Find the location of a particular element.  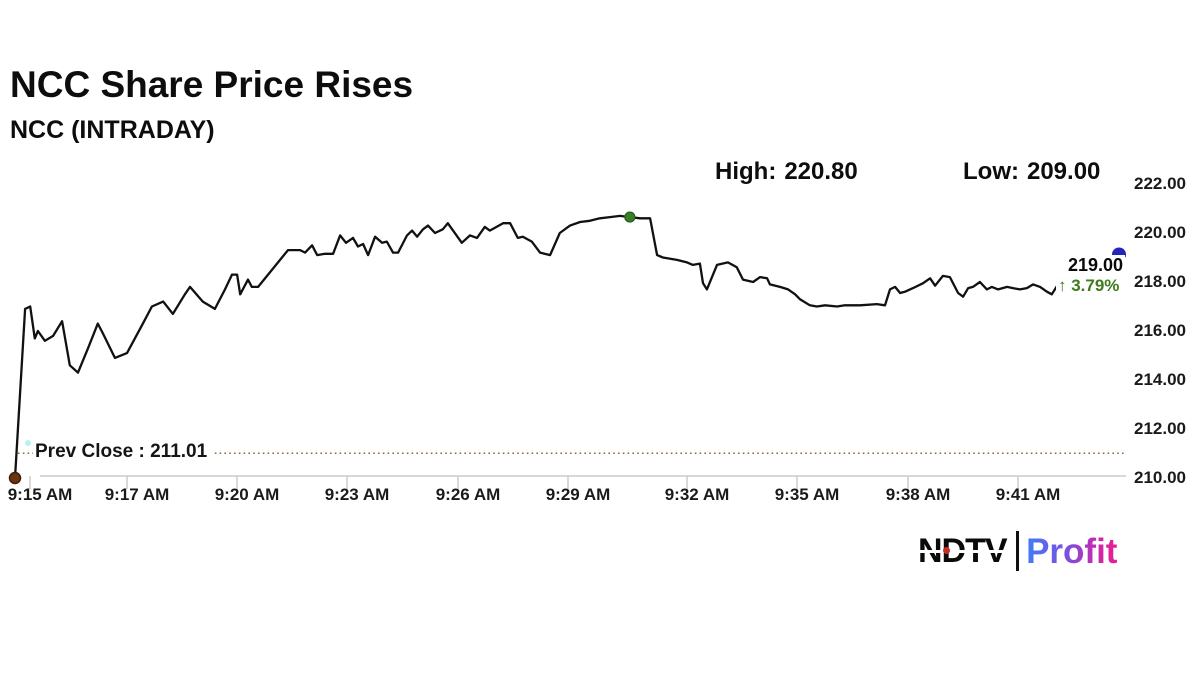

x-axis-label: 9:23 AM is located at coordinates (357, 494).